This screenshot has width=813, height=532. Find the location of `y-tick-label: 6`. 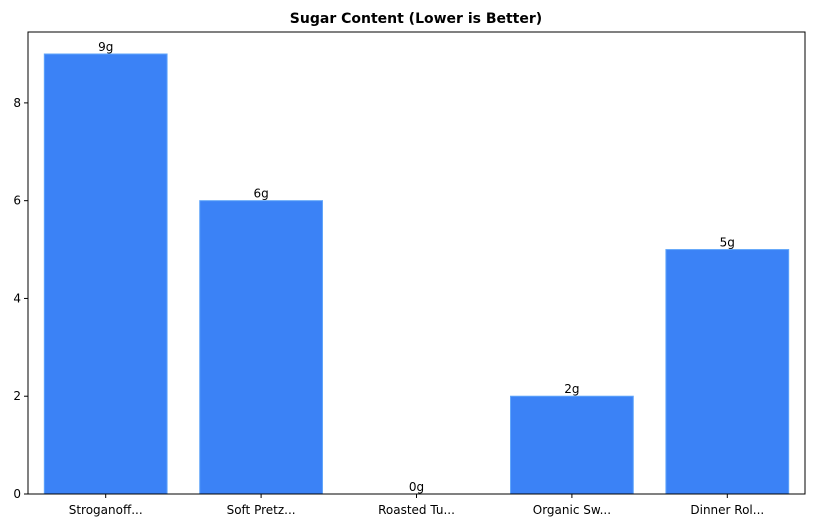

y-tick-label: 6 is located at coordinates (17, 201).